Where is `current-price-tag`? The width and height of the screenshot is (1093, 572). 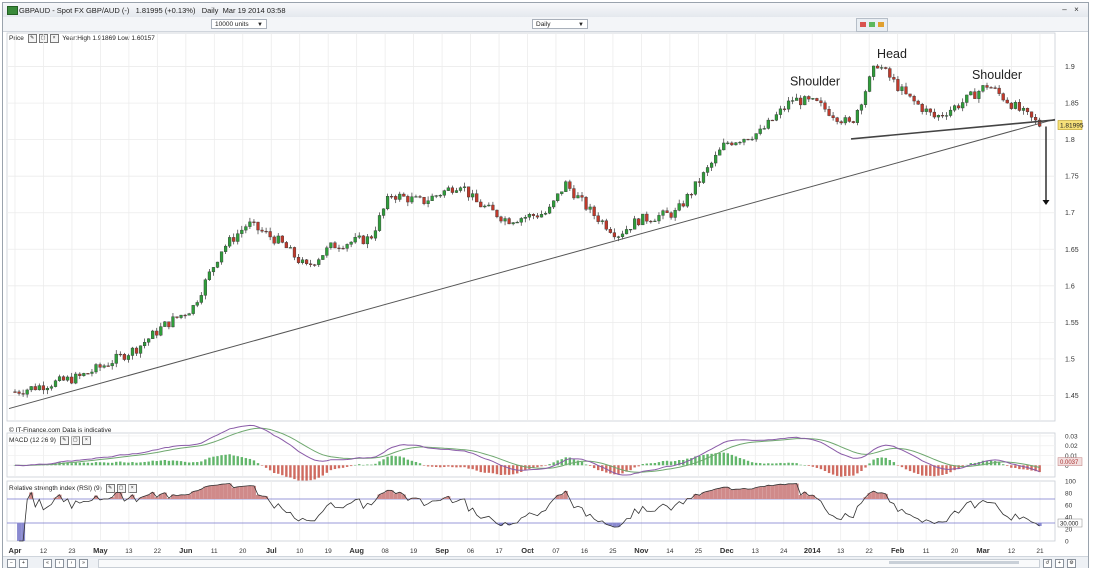
current-price-tag is located at coordinates (1070, 125).